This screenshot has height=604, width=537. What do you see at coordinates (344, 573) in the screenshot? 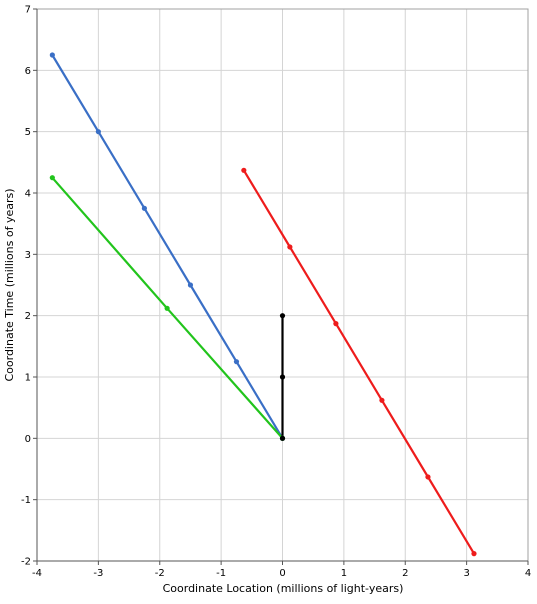
I see `x-tick-label: 1` at bounding box center [344, 573].